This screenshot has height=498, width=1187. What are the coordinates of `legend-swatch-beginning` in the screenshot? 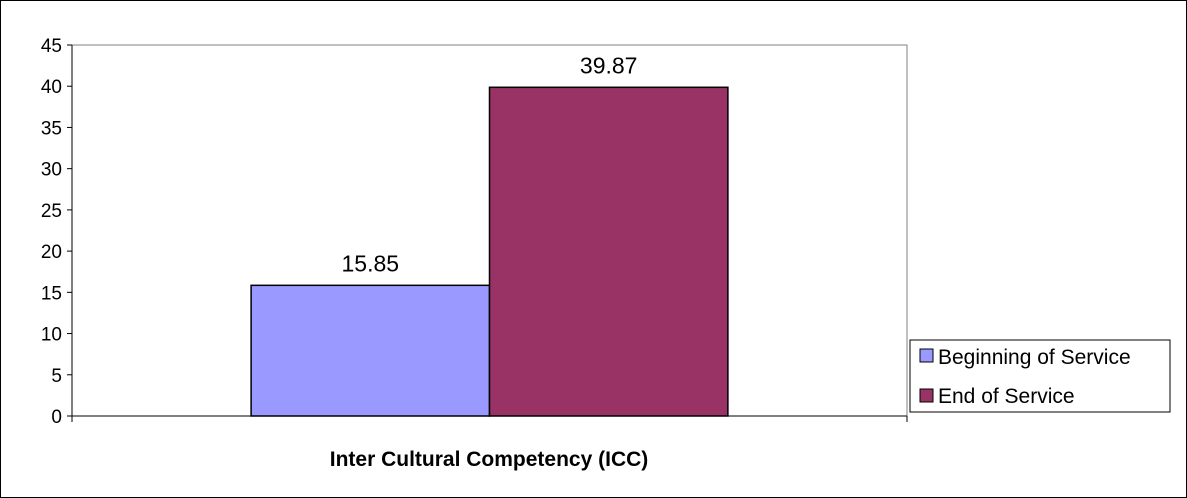 It's located at (926, 355).